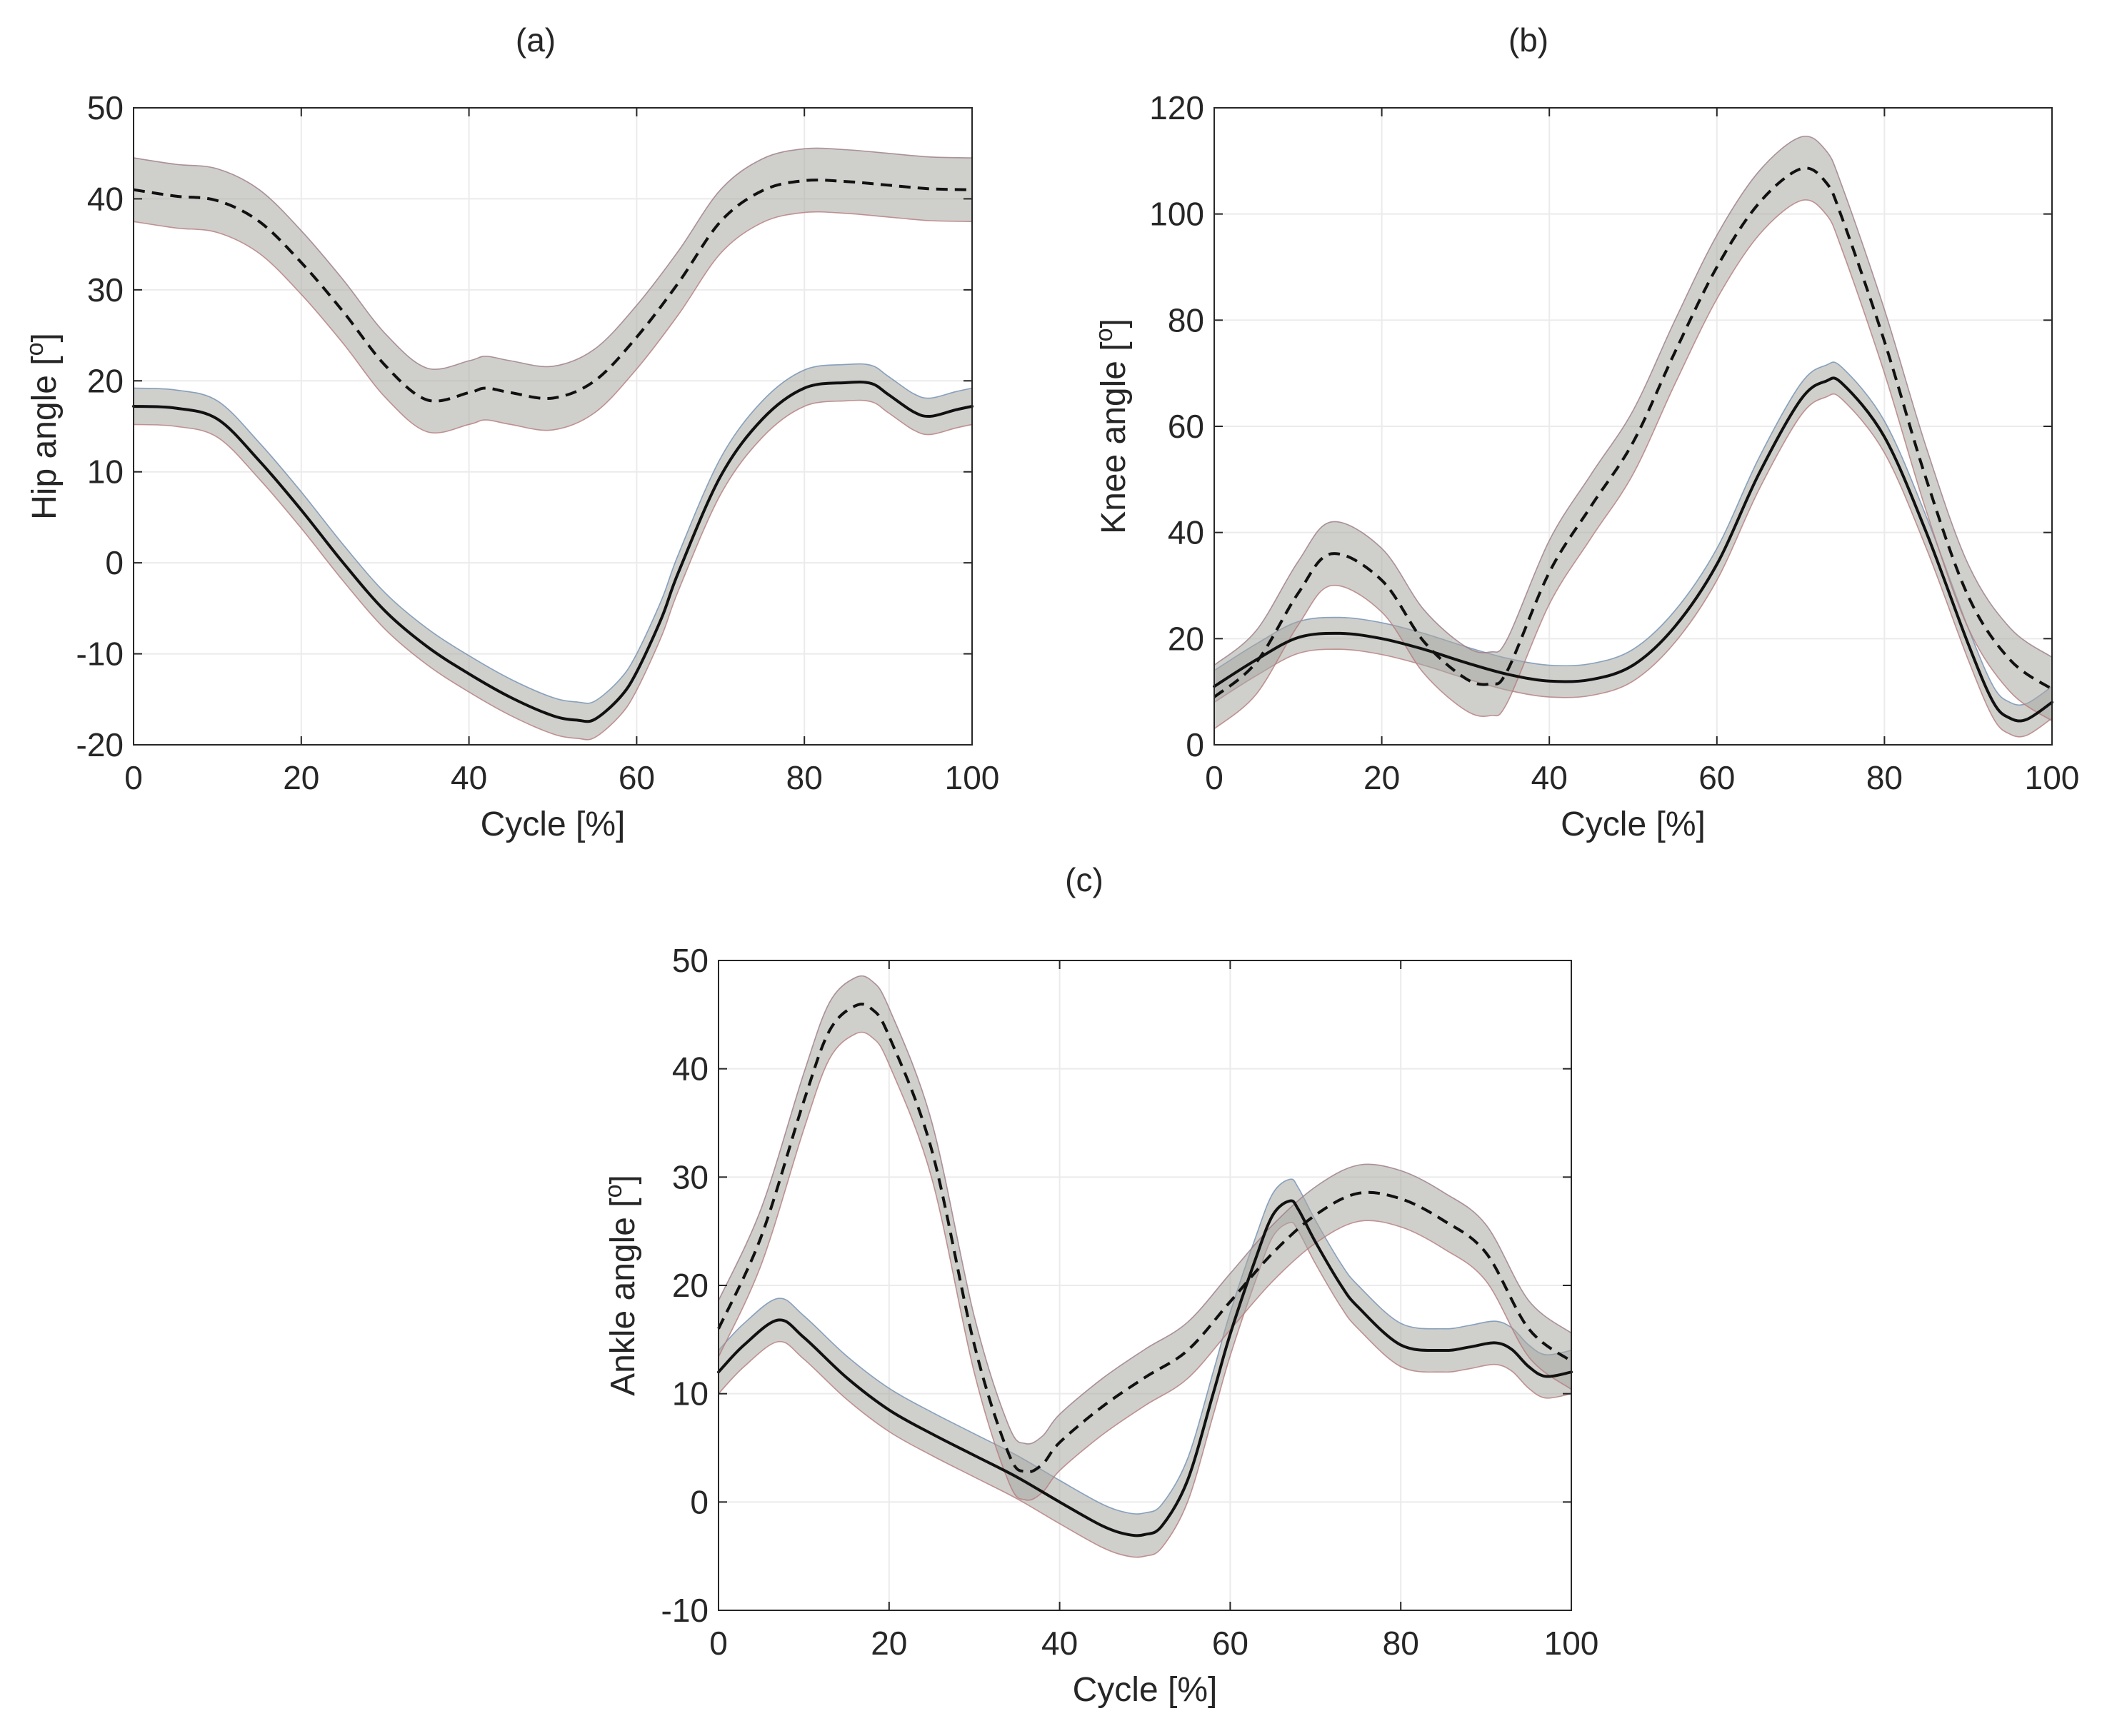 This screenshot has width=2102, height=1736. I want to click on panel-label: (a), so click(536, 40).